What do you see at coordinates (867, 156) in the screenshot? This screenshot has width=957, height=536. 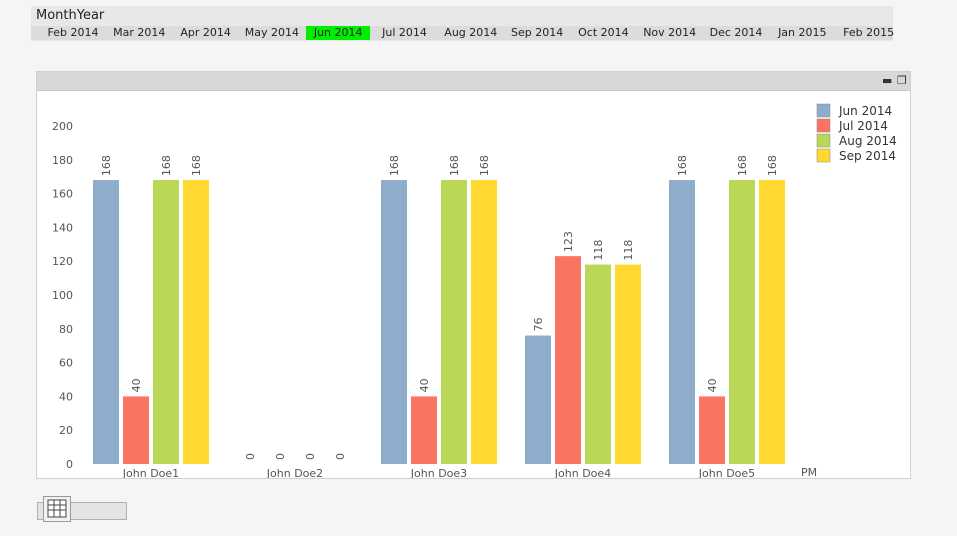 I see `legend-entry: Sep 2014` at bounding box center [867, 156].